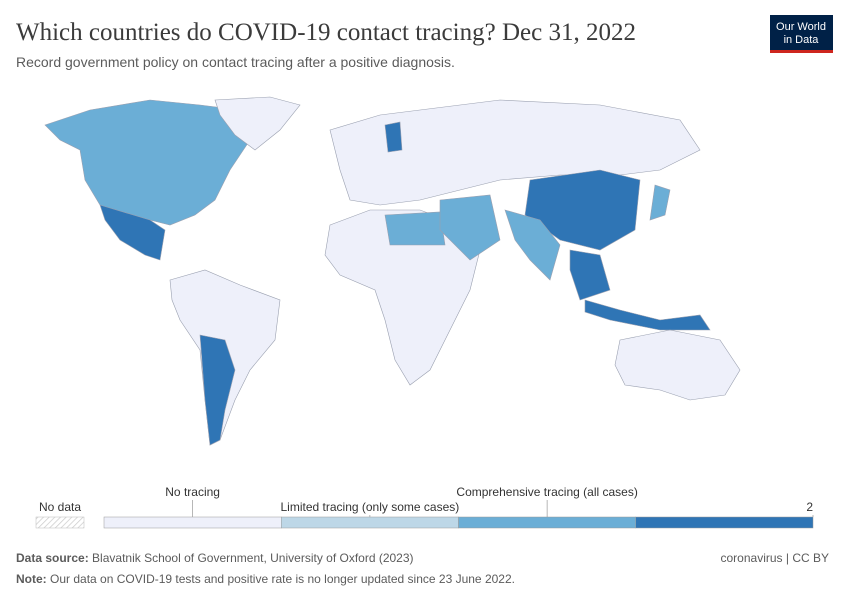 This screenshot has width=850, height=605. What do you see at coordinates (775, 558) in the screenshot?
I see `license: coronavirus | CC BY` at bounding box center [775, 558].